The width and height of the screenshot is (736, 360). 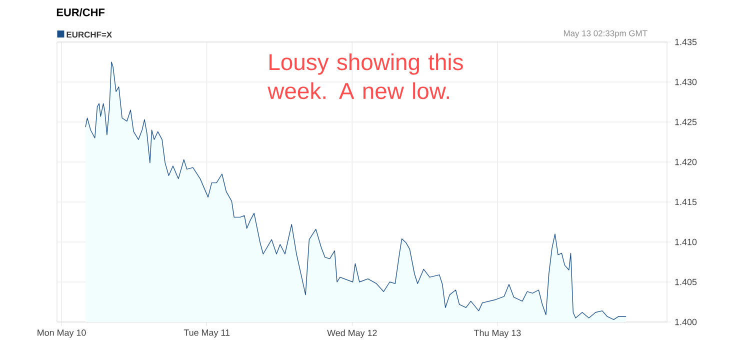 What do you see at coordinates (686, 202) in the screenshot?
I see `y-tick-label: 1.415` at bounding box center [686, 202].